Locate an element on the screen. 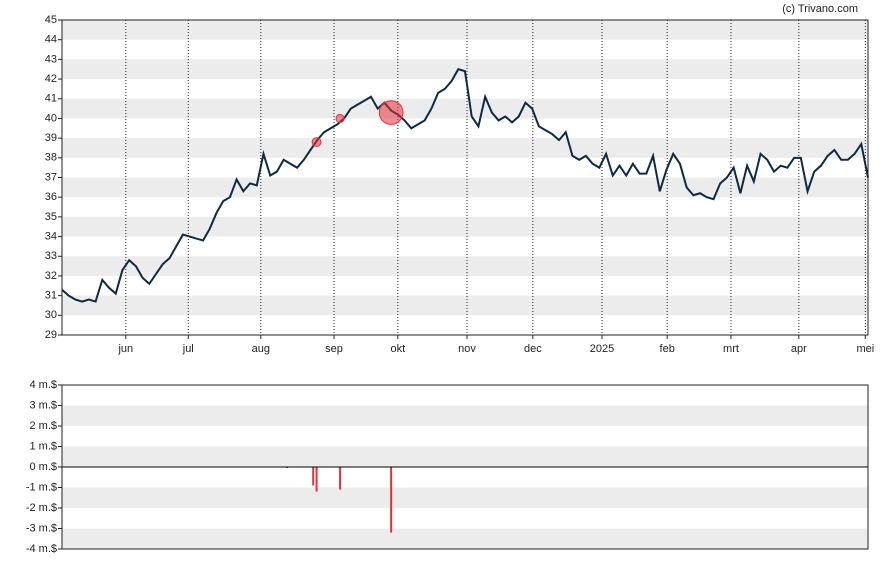 The width and height of the screenshot is (888, 565). y-tick-label: 35 is located at coordinates (51, 217).